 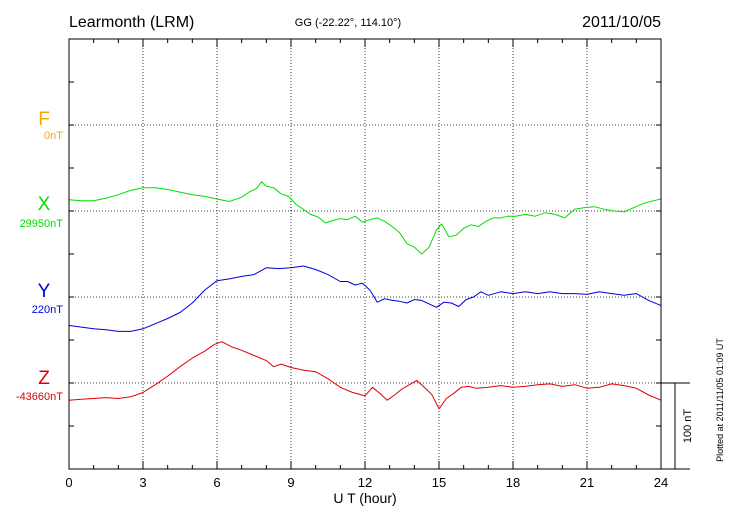 I want to click on x-tick-label: 18, so click(x=513, y=482).